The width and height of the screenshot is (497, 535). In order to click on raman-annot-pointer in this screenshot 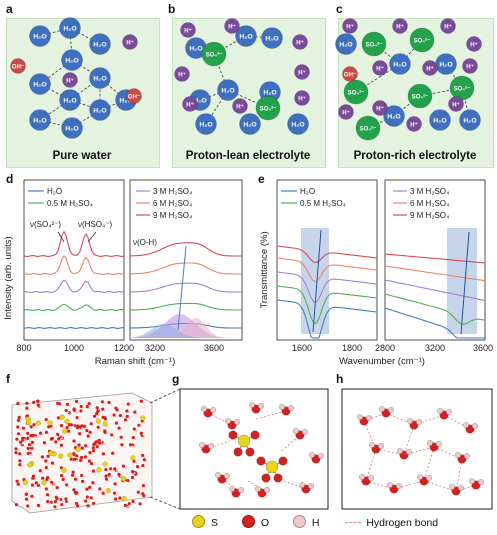, I will do `click(61, 237)`.